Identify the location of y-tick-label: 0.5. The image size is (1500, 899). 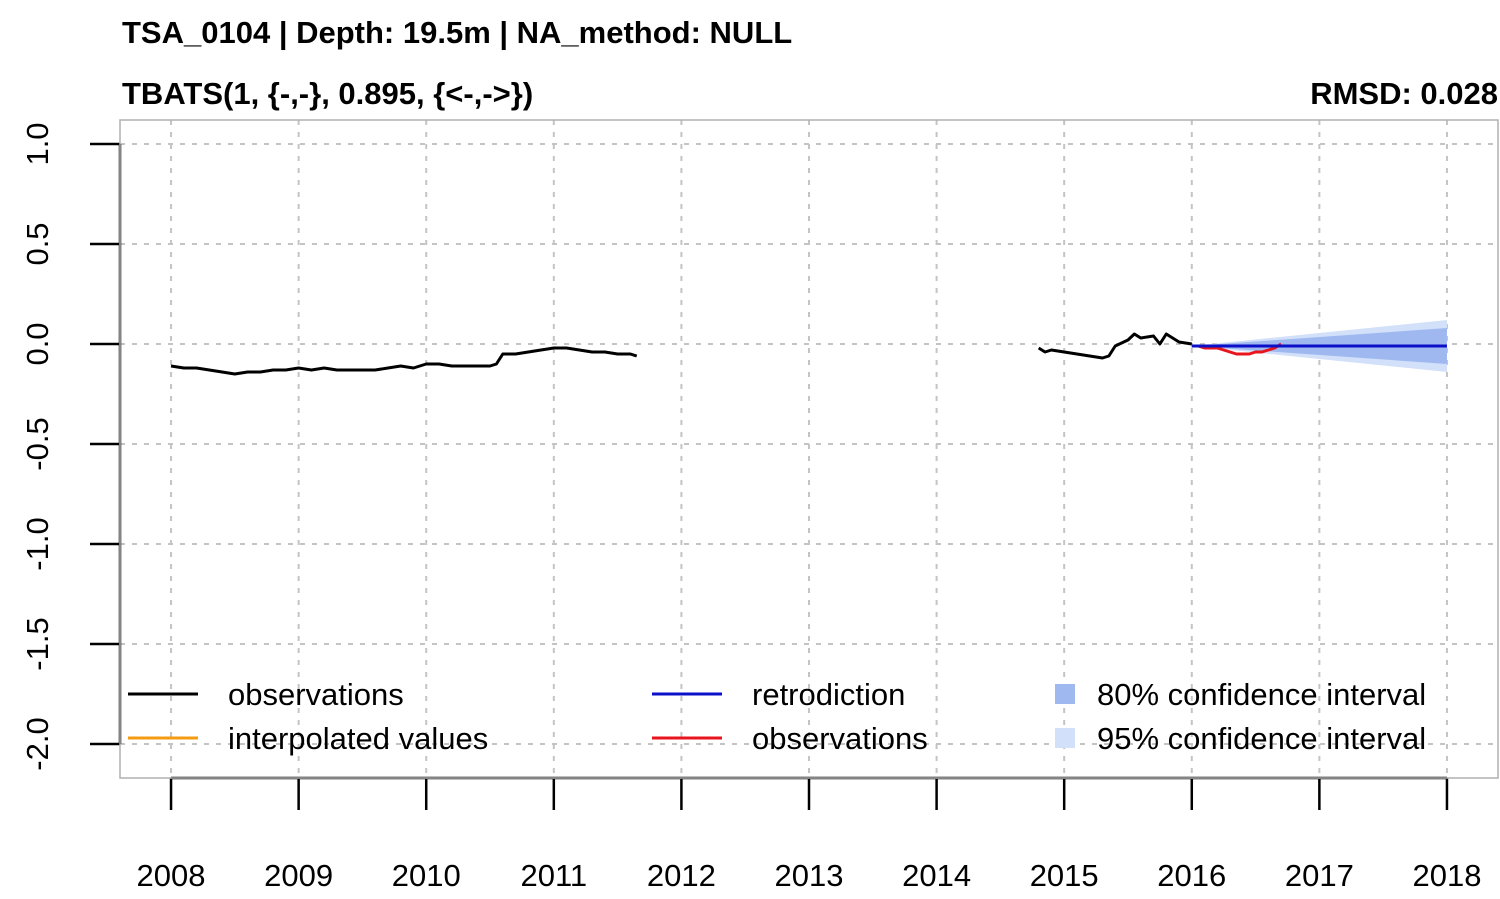
(37, 243).